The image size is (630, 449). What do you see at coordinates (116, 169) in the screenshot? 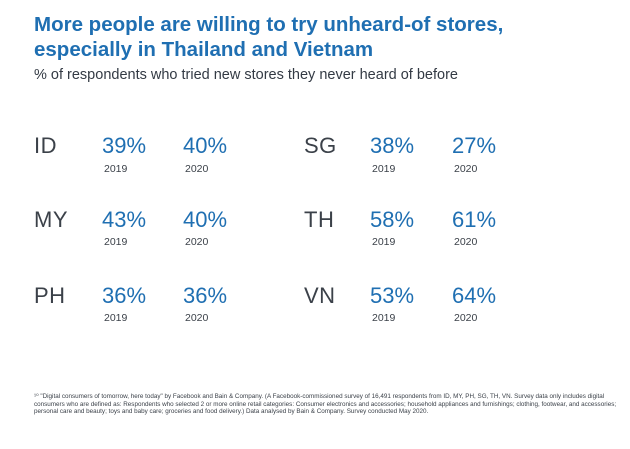
I see `year-label-id-2019: 2019` at bounding box center [116, 169].